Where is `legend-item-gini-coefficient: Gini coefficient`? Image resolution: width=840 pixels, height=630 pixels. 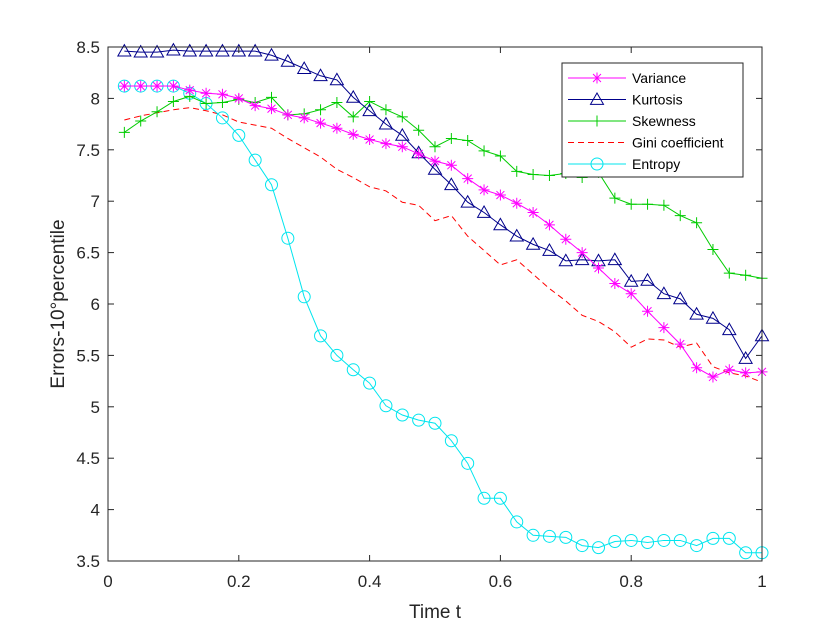
legend-item-gini-coefficient: Gini coefficient is located at coordinates (646, 143).